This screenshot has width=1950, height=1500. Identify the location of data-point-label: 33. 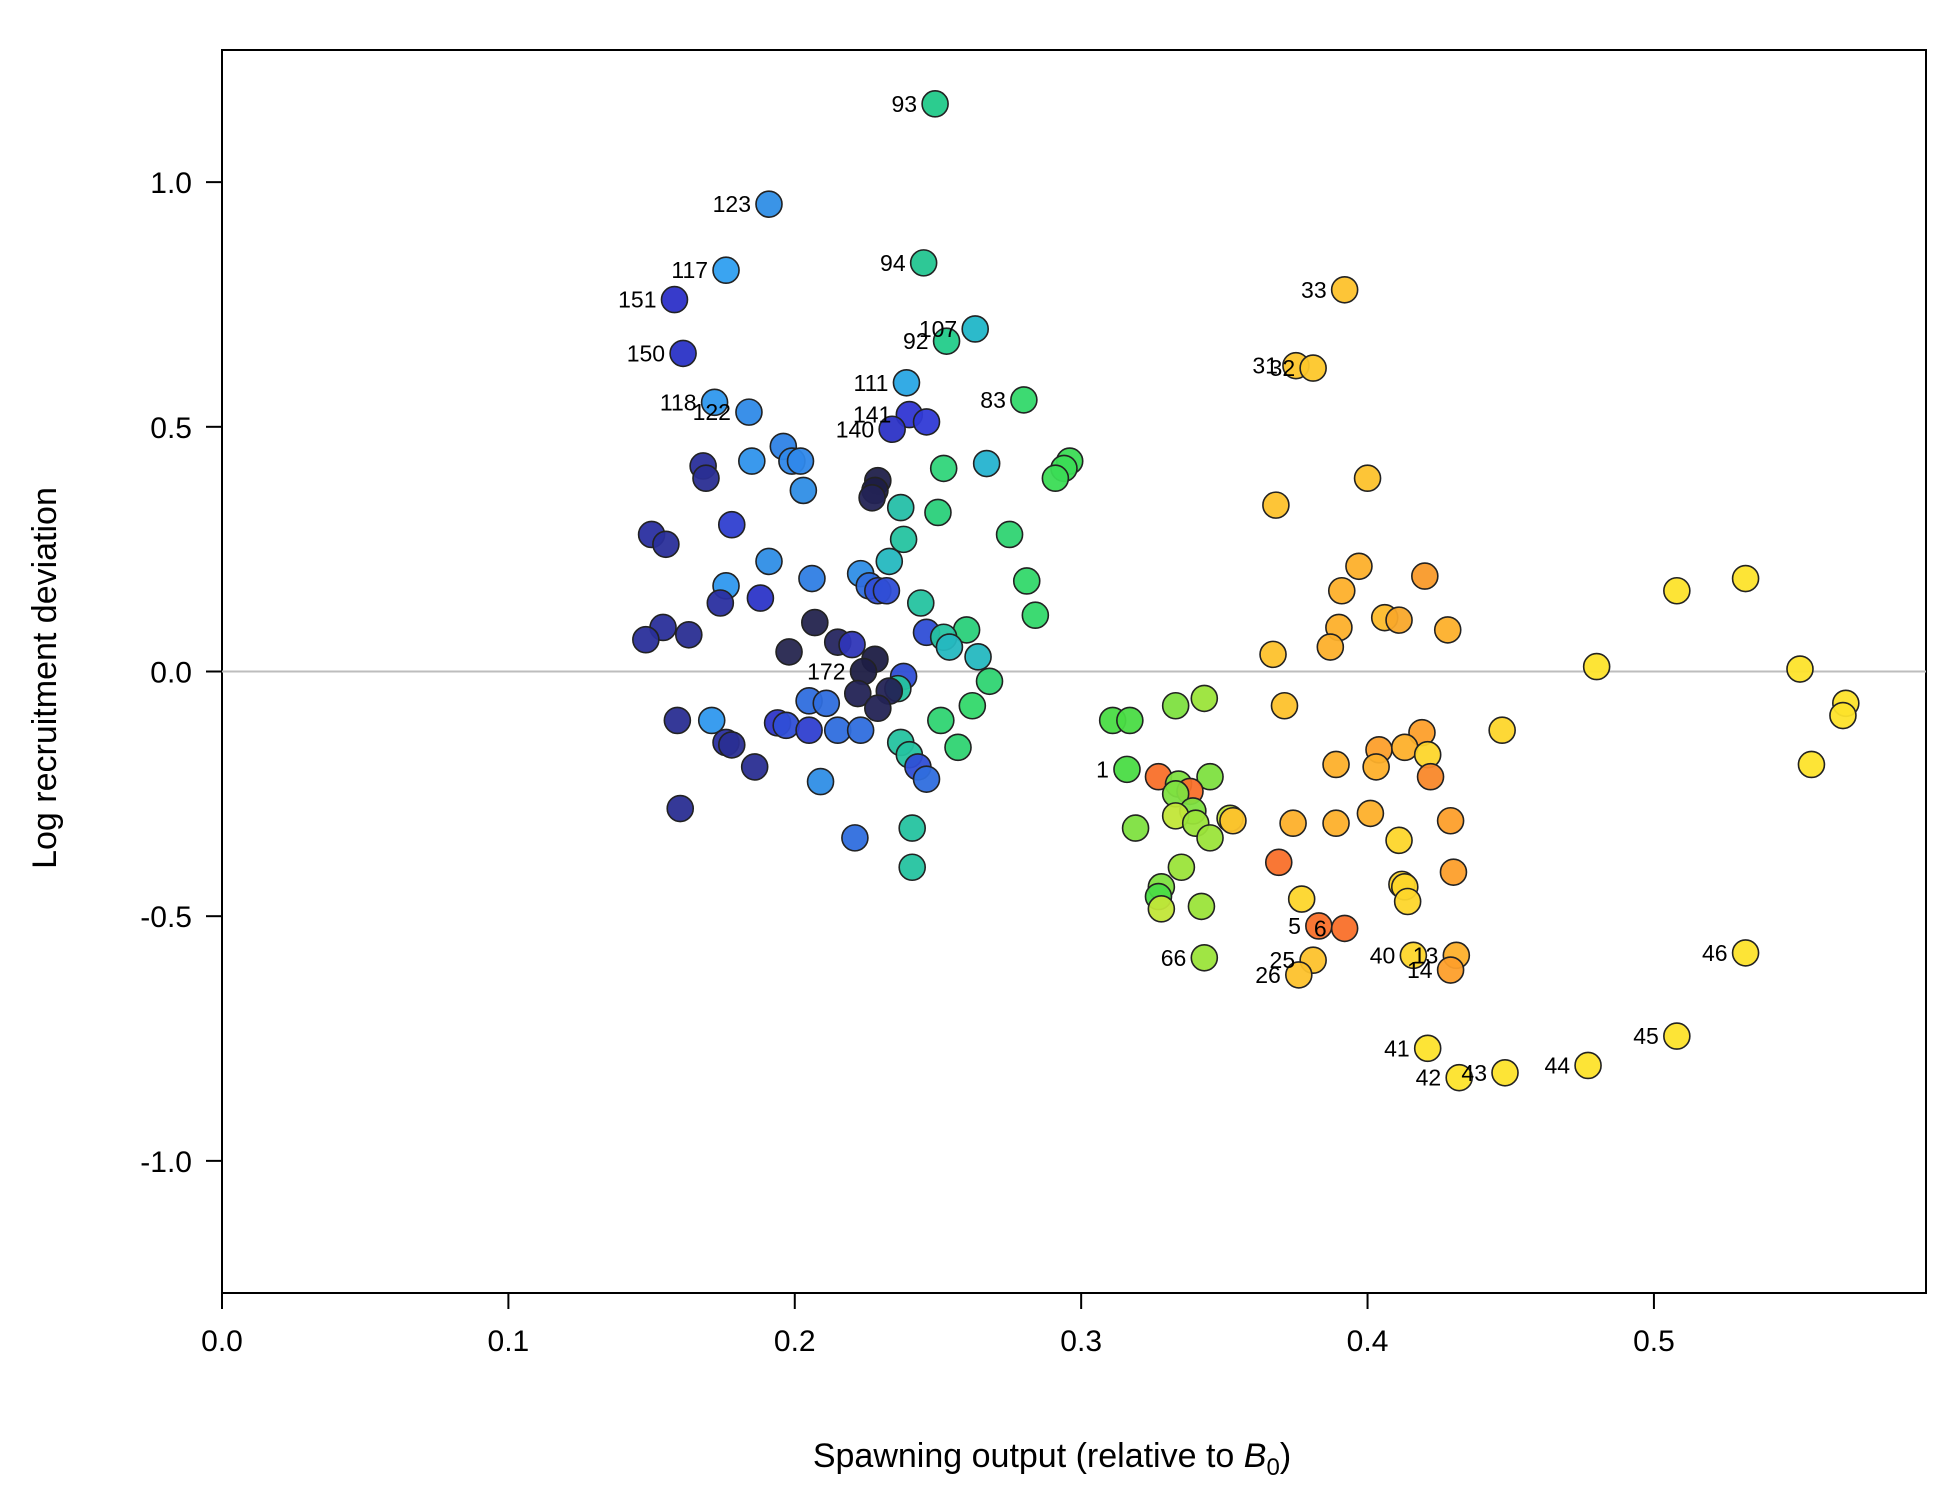
(1314, 290).